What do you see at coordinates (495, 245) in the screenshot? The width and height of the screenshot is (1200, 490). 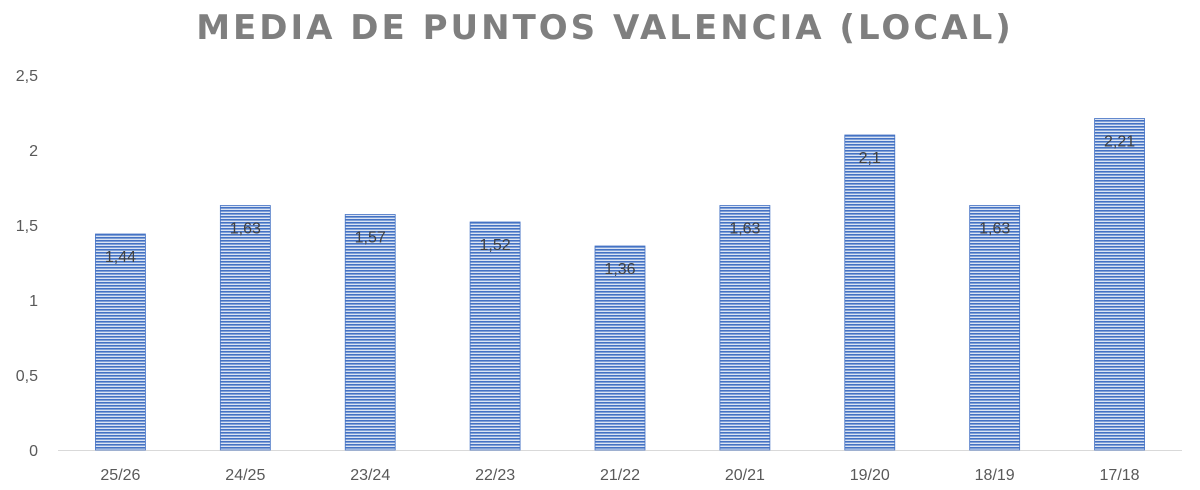 I see `data-label: 1,52` at bounding box center [495, 245].